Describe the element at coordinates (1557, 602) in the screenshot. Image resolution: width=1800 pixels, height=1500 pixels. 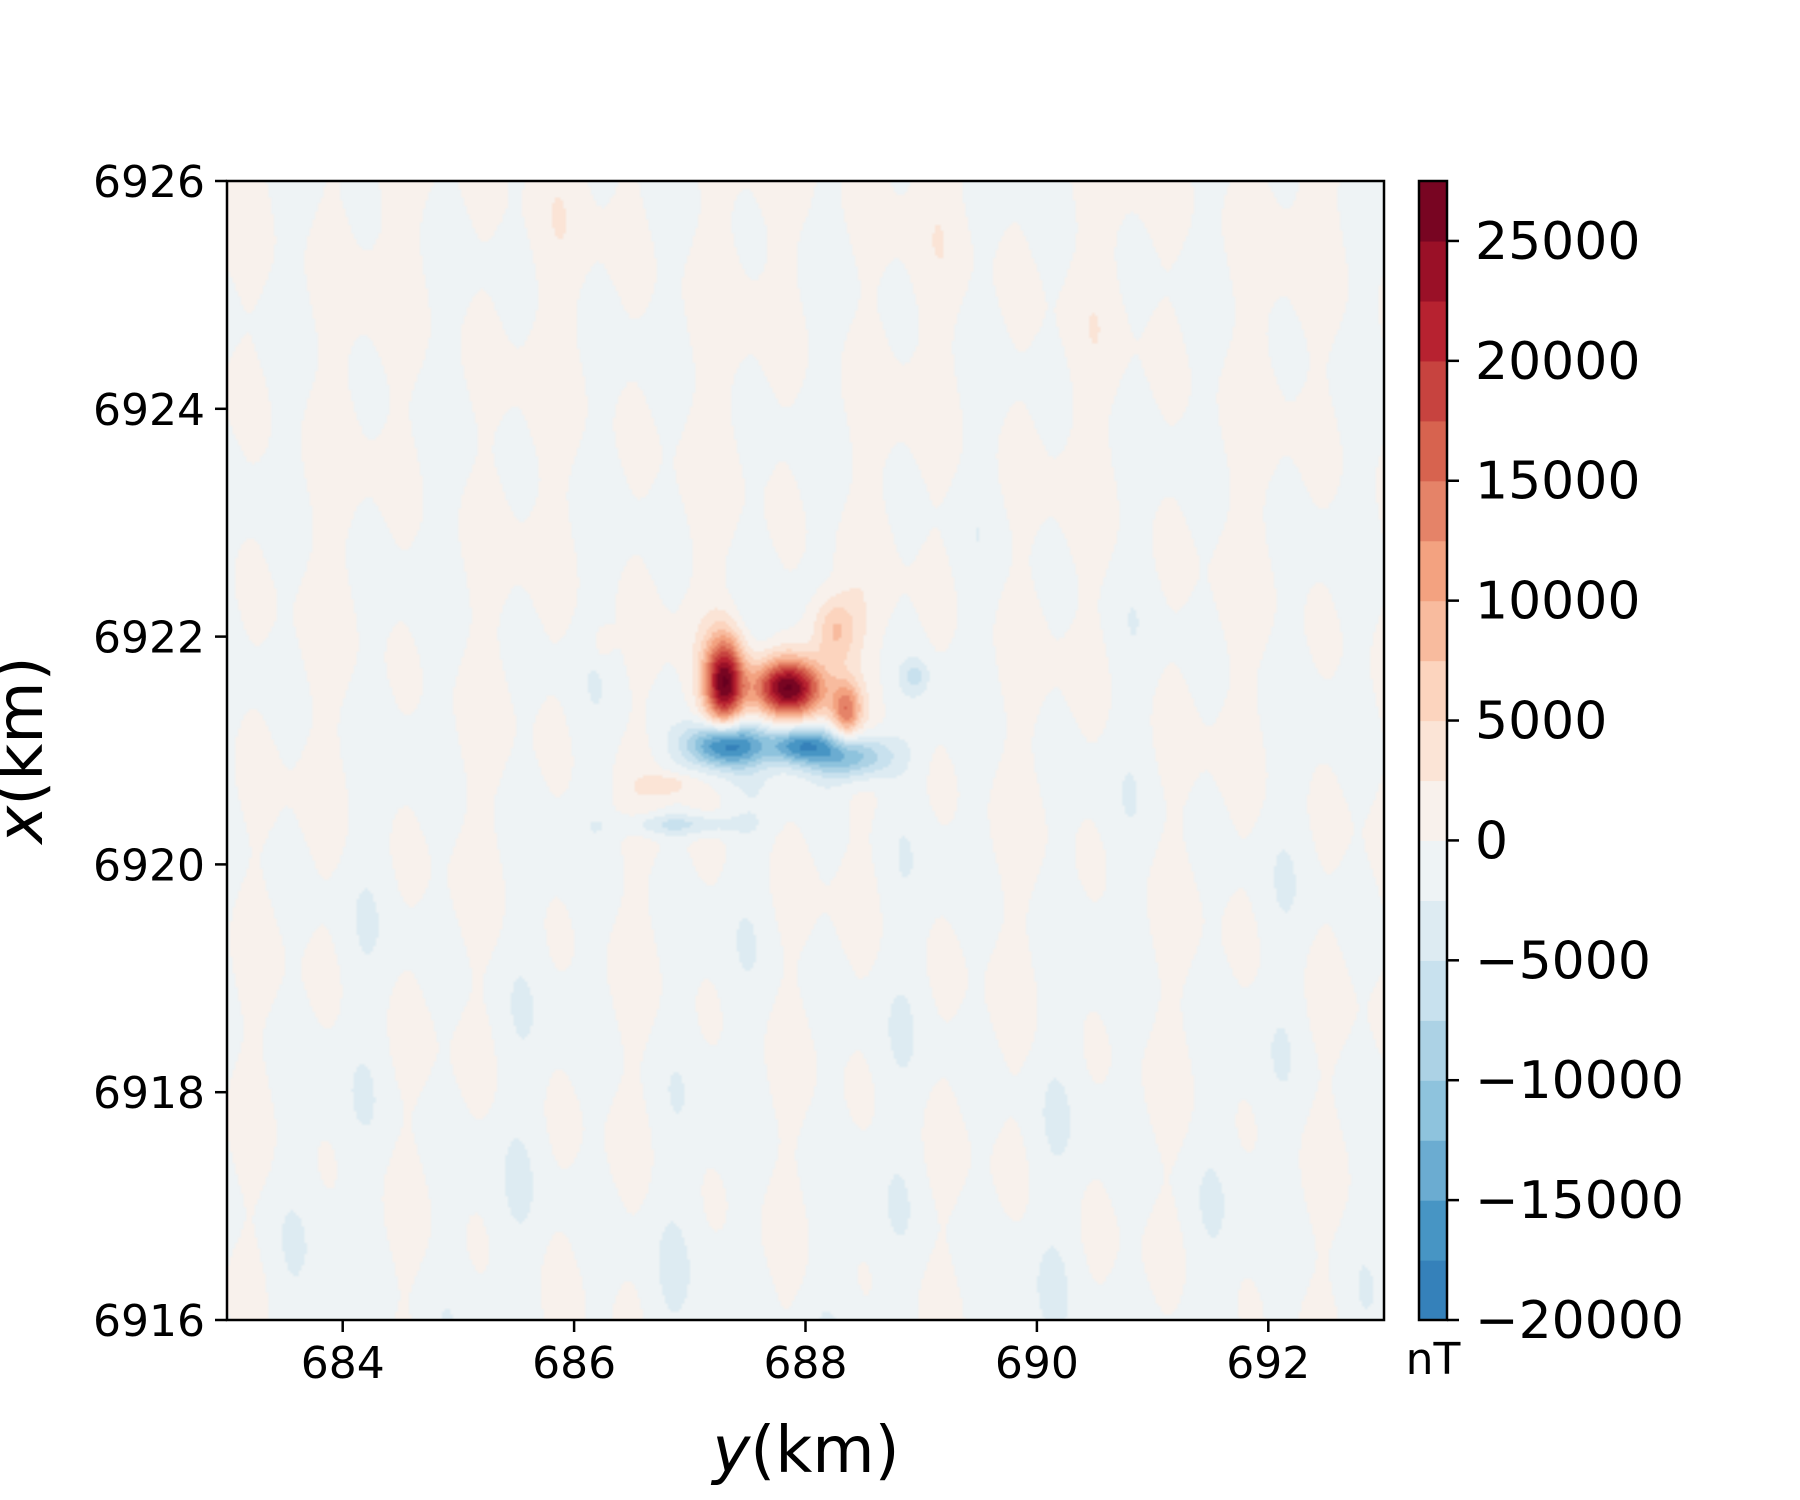
I see `colorbar-tick-label: 10000` at that location.